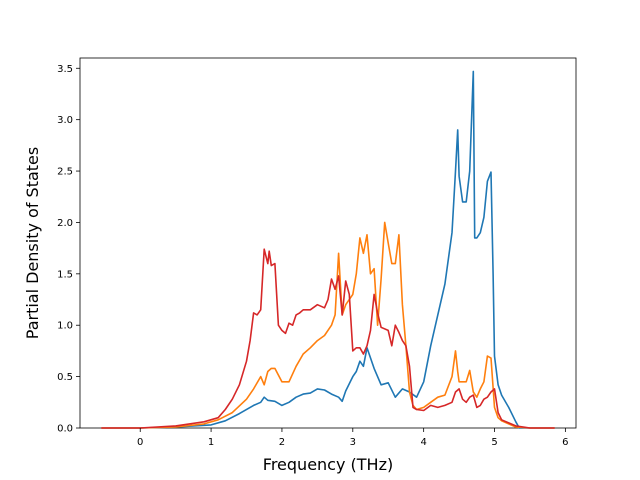 This screenshot has height=480, width=640. What do you see at coordinates (32, 243) in the screenshot?
I see `y-axis-label: Partial Density of States` at bounding box center [32, 243].